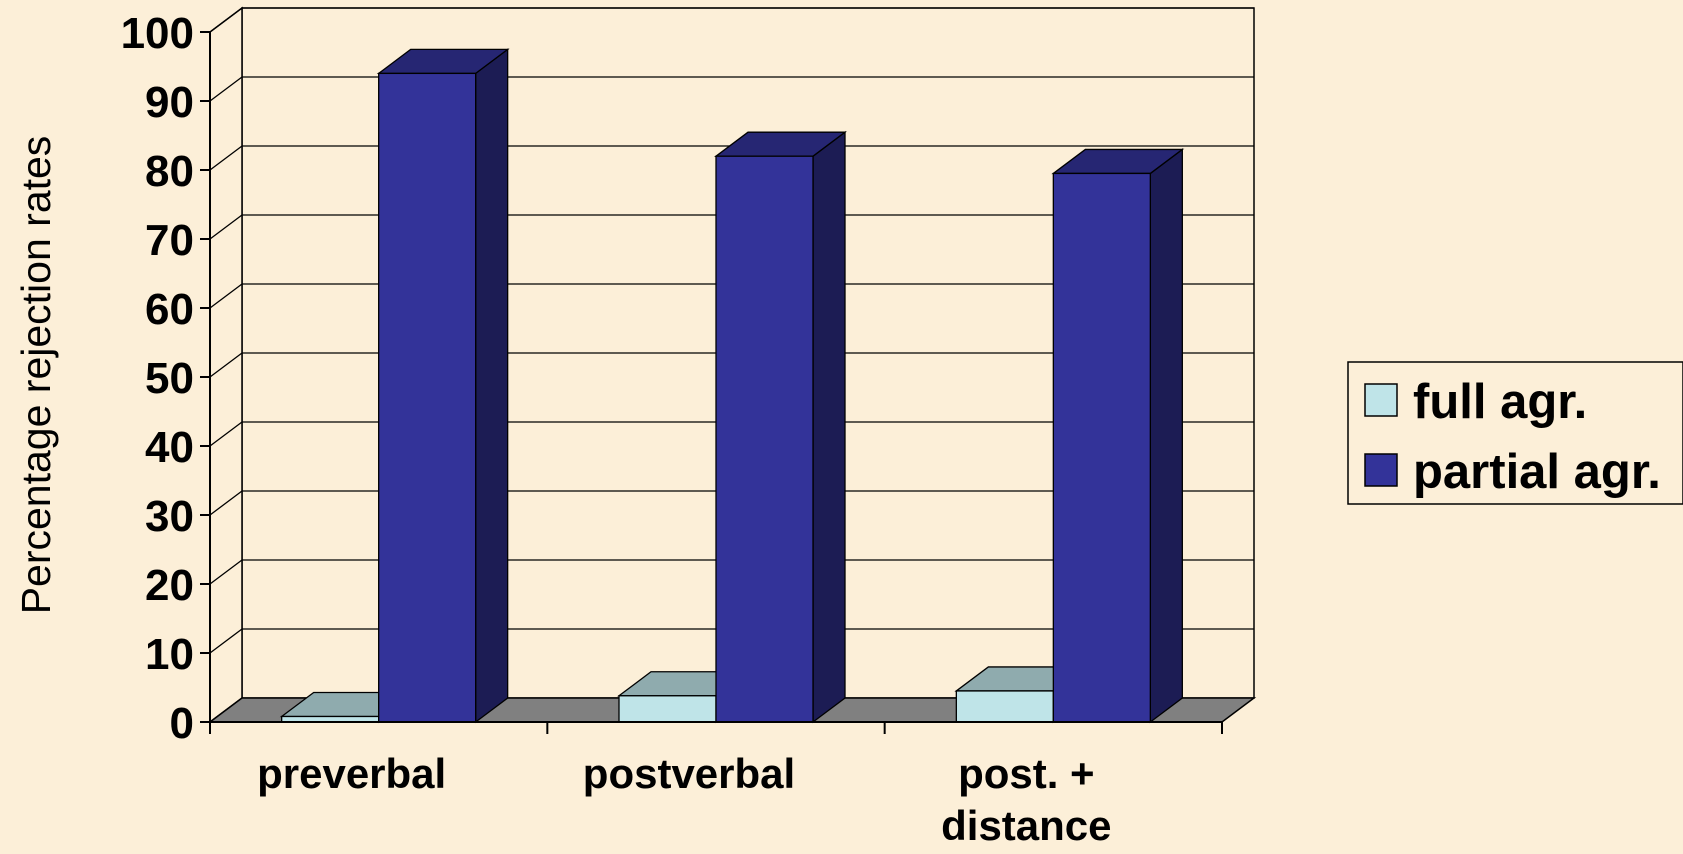 Image resolution: width=1683 pixels, height=854 pixels. I want to click on x-tick-label: postverbal, so click(689, 773).